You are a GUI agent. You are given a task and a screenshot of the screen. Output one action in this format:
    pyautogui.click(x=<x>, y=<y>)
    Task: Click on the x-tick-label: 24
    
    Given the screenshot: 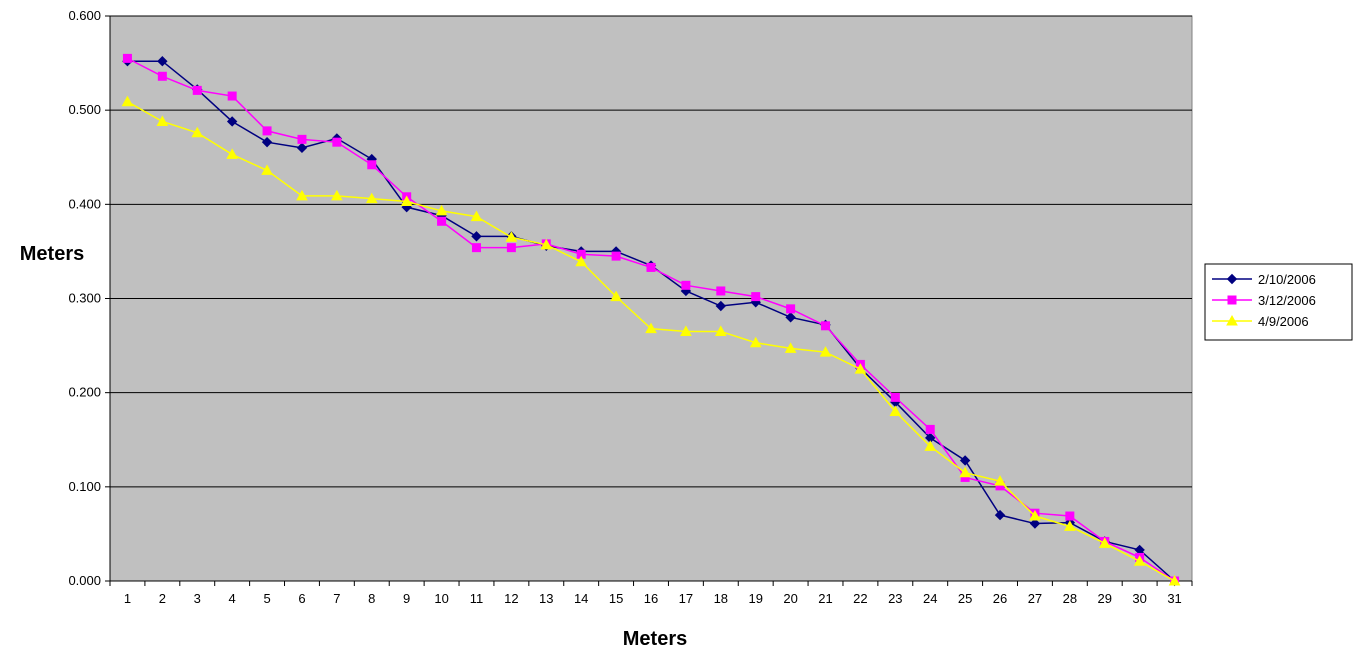 What is the action you would take?
    pyautogui.click(x=930, y=598)
    